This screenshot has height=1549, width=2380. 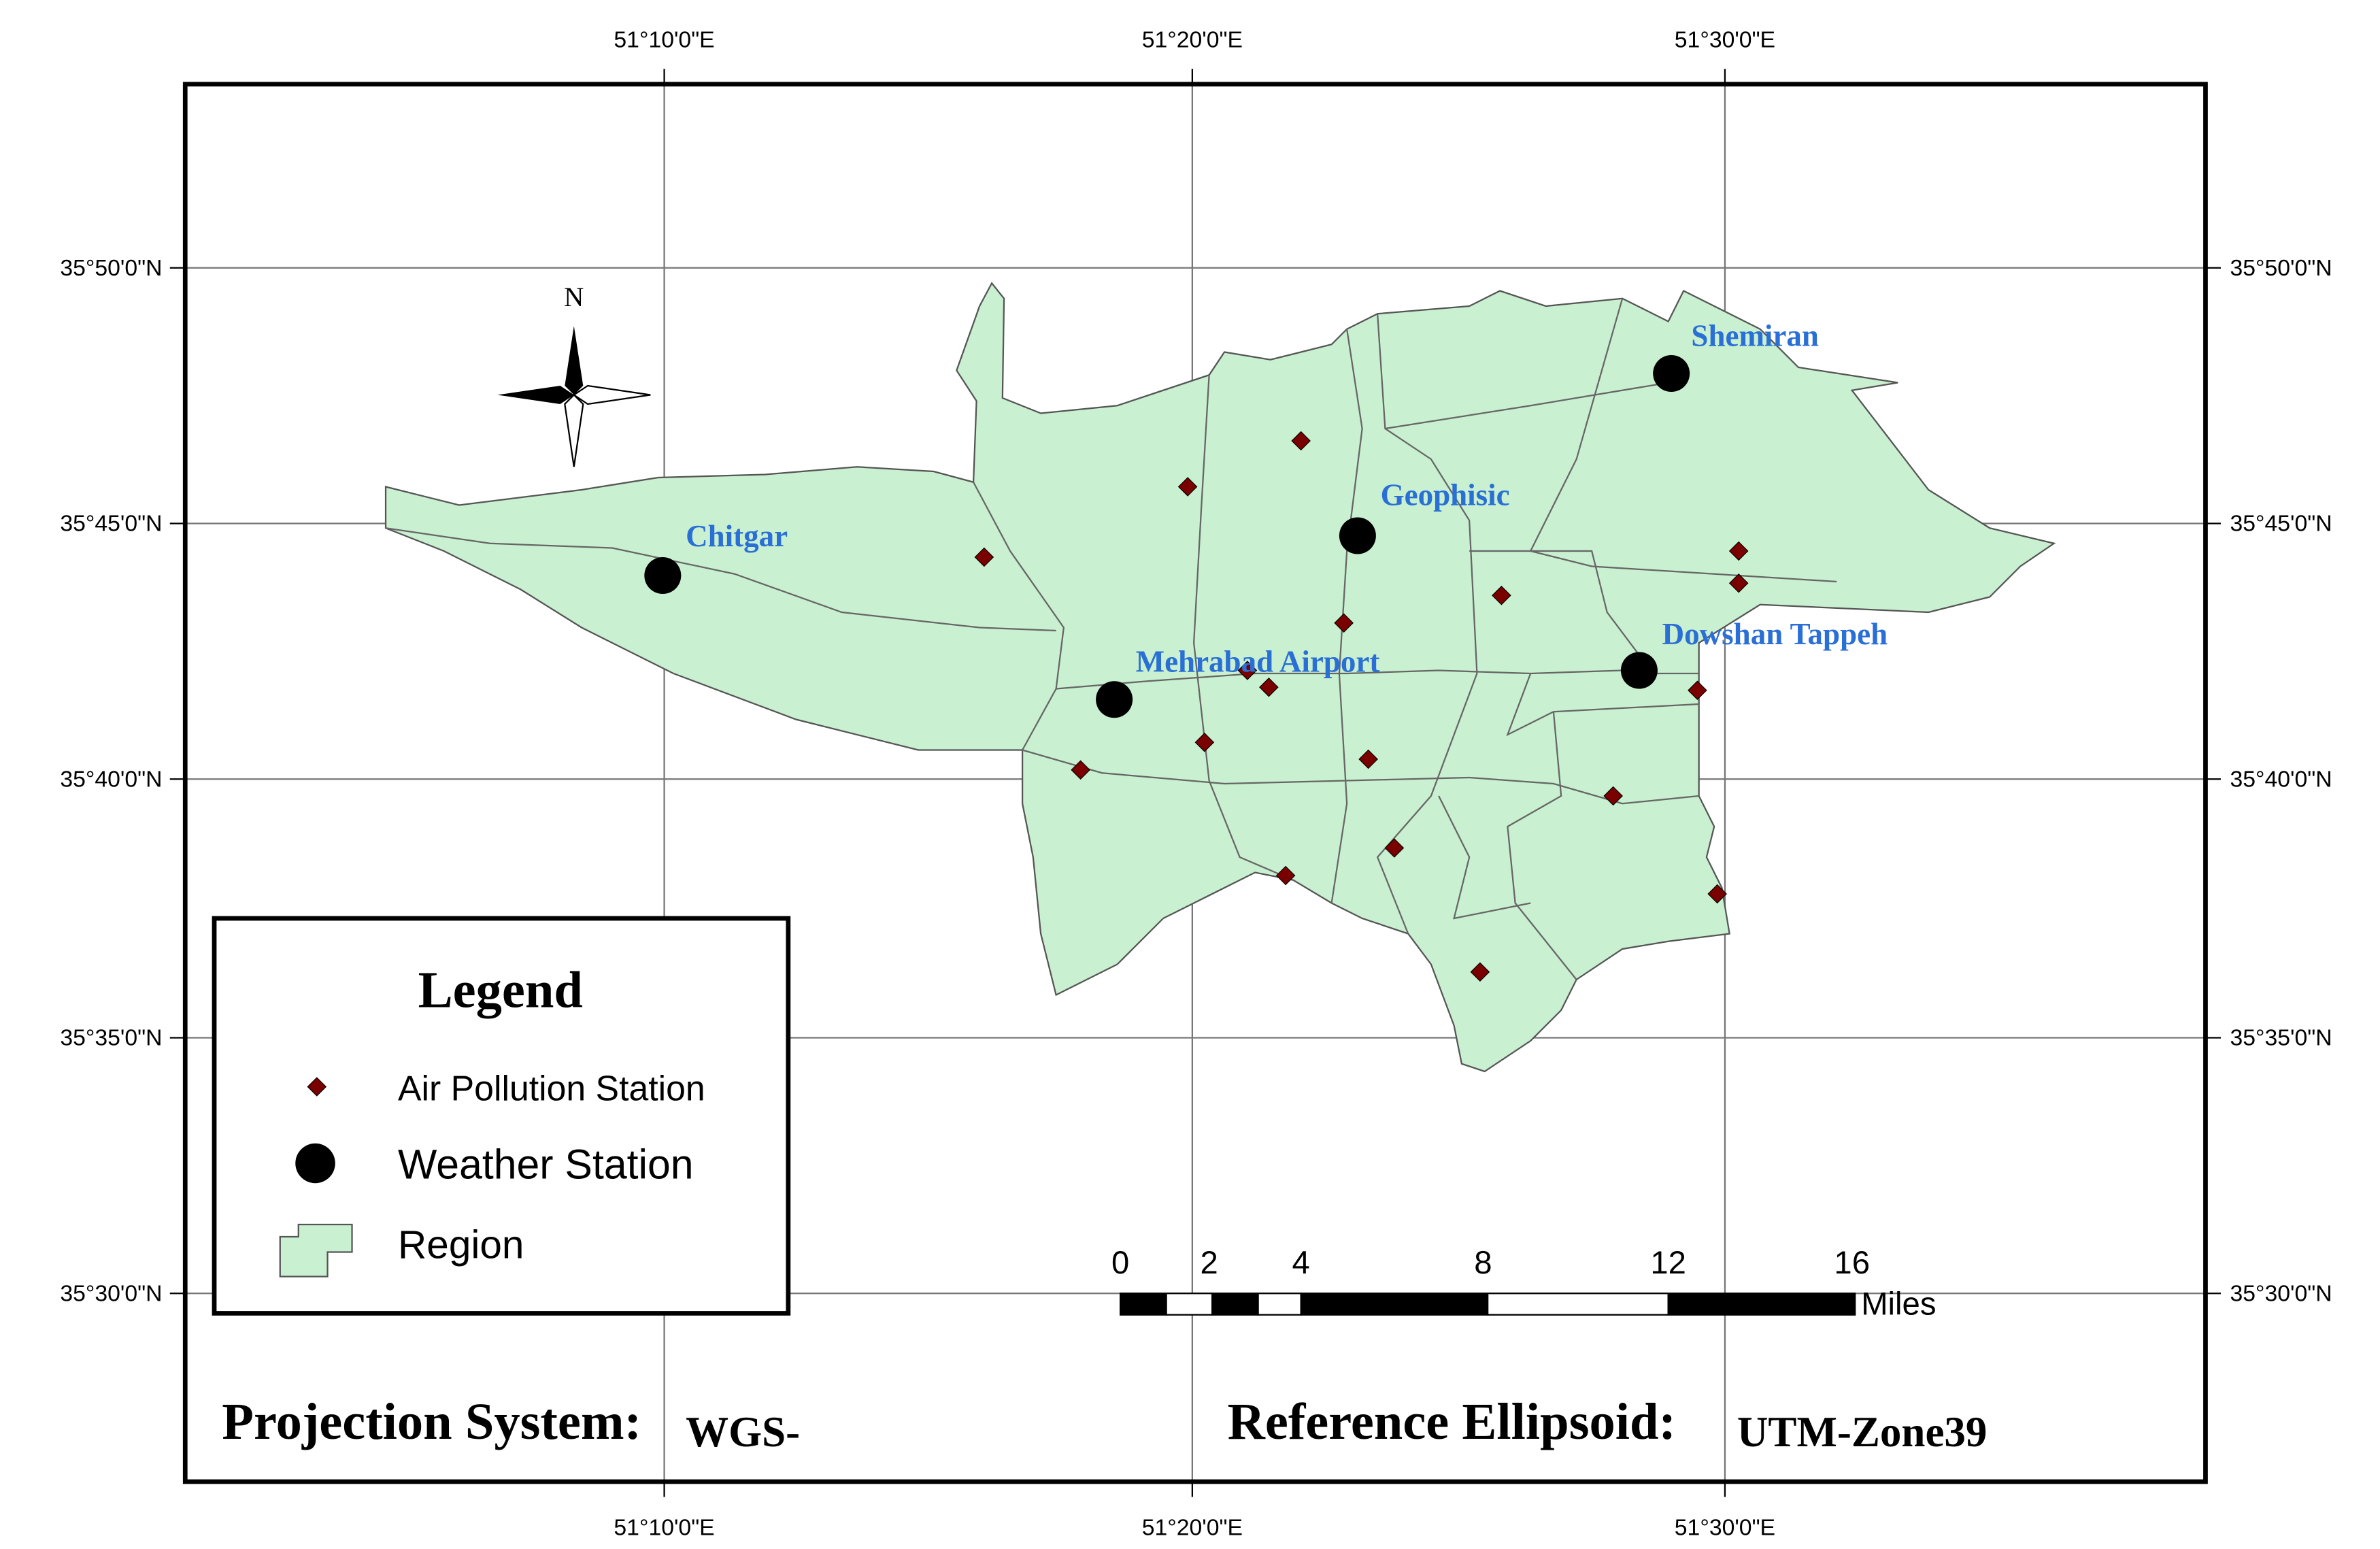 I want to click on scale-label: 0, so click(x=1120, y=1263).